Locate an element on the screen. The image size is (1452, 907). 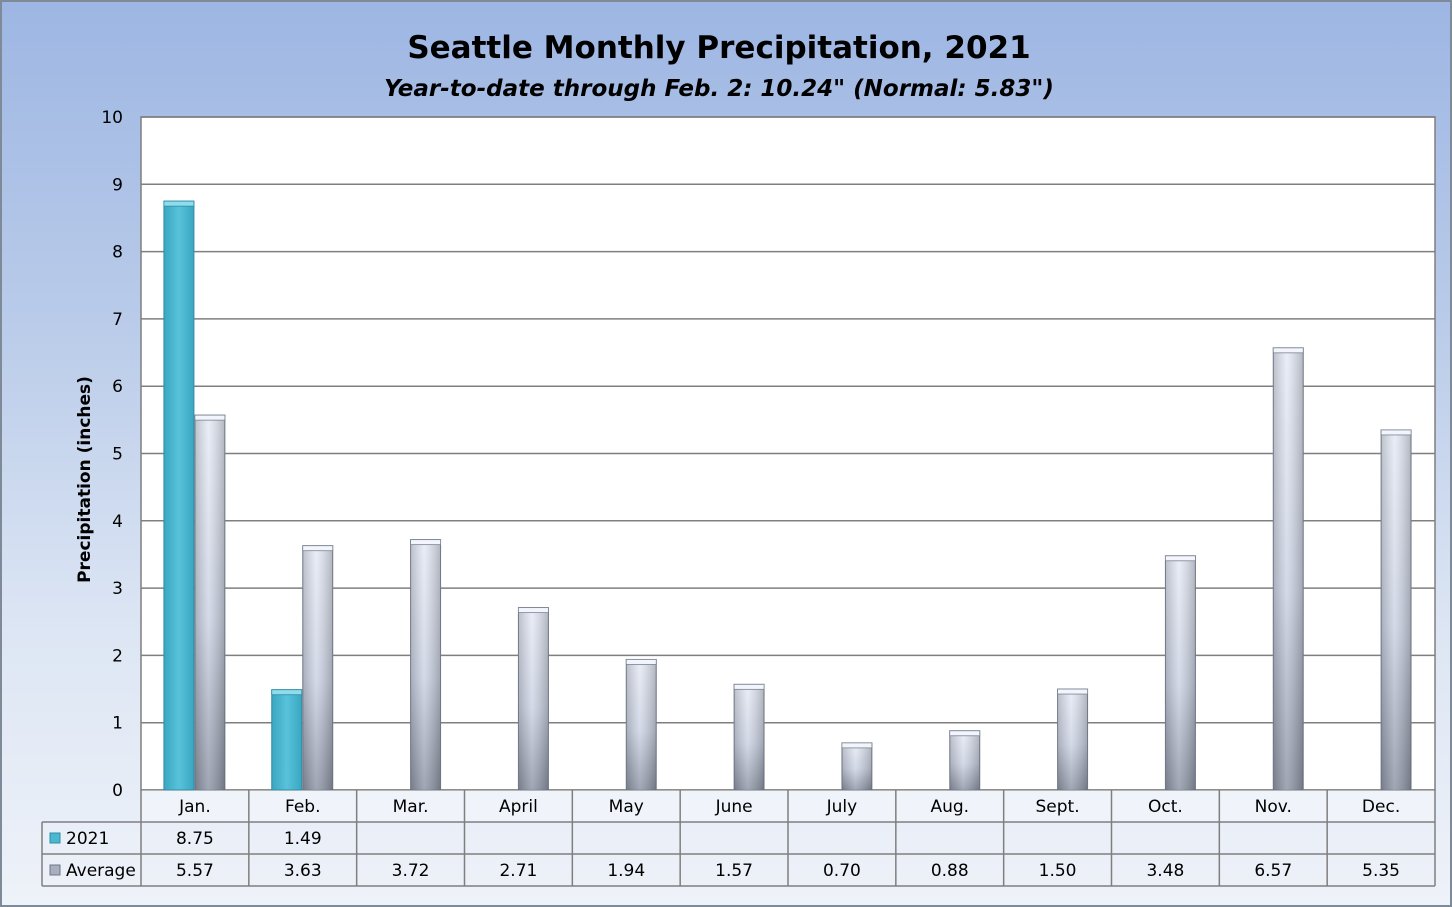
data-label: 3.48 is located at coordinates (1165, 871).